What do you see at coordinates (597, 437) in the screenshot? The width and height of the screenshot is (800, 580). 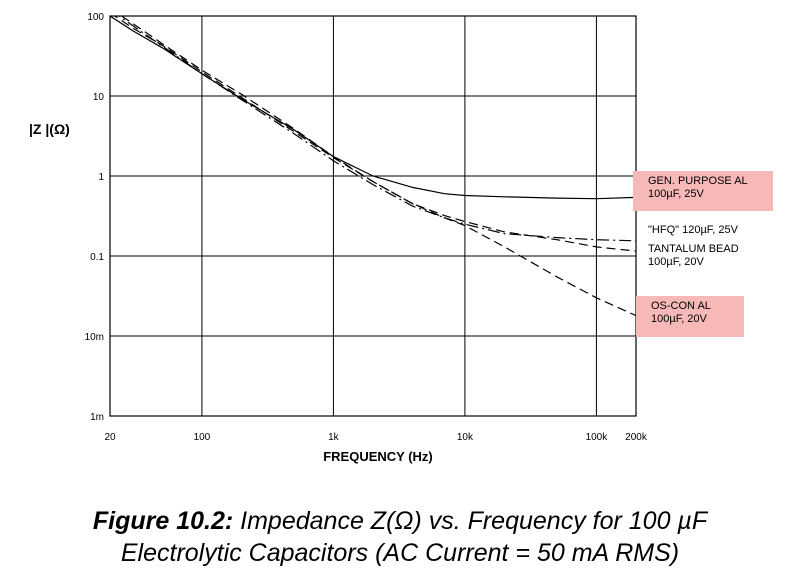 I see `x-tick-label: 100k` at bounding box center [597, 437].